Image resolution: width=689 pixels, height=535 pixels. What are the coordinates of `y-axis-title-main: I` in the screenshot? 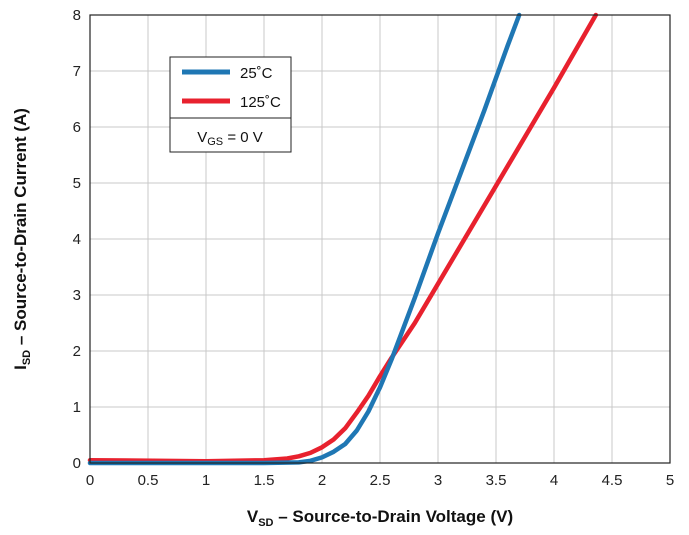 It's located at (20, 367).